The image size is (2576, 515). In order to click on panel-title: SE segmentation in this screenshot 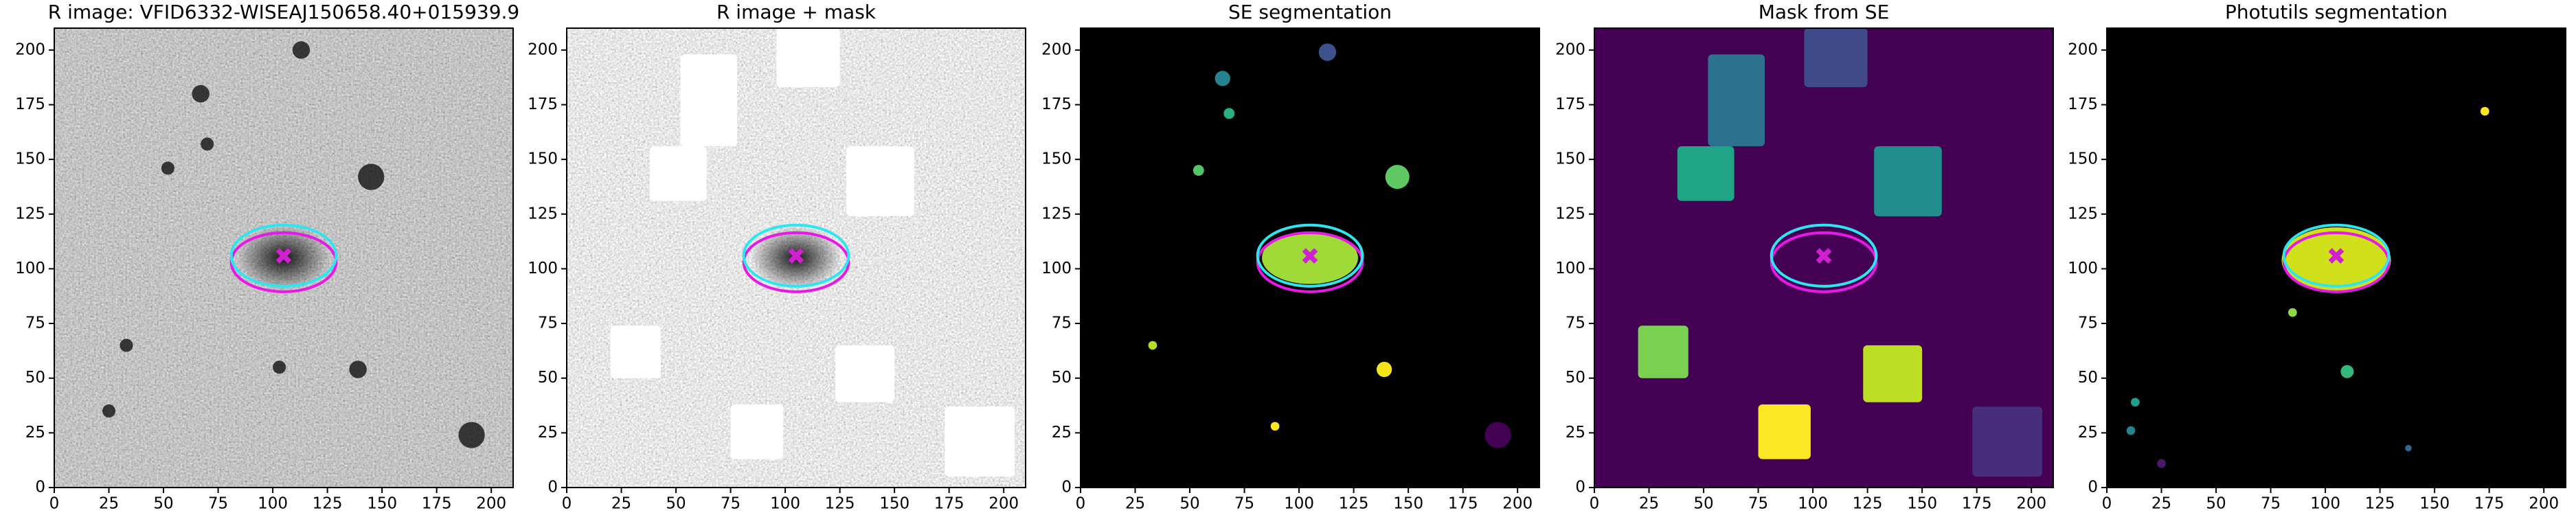, I will do `click(1310, 12)`.